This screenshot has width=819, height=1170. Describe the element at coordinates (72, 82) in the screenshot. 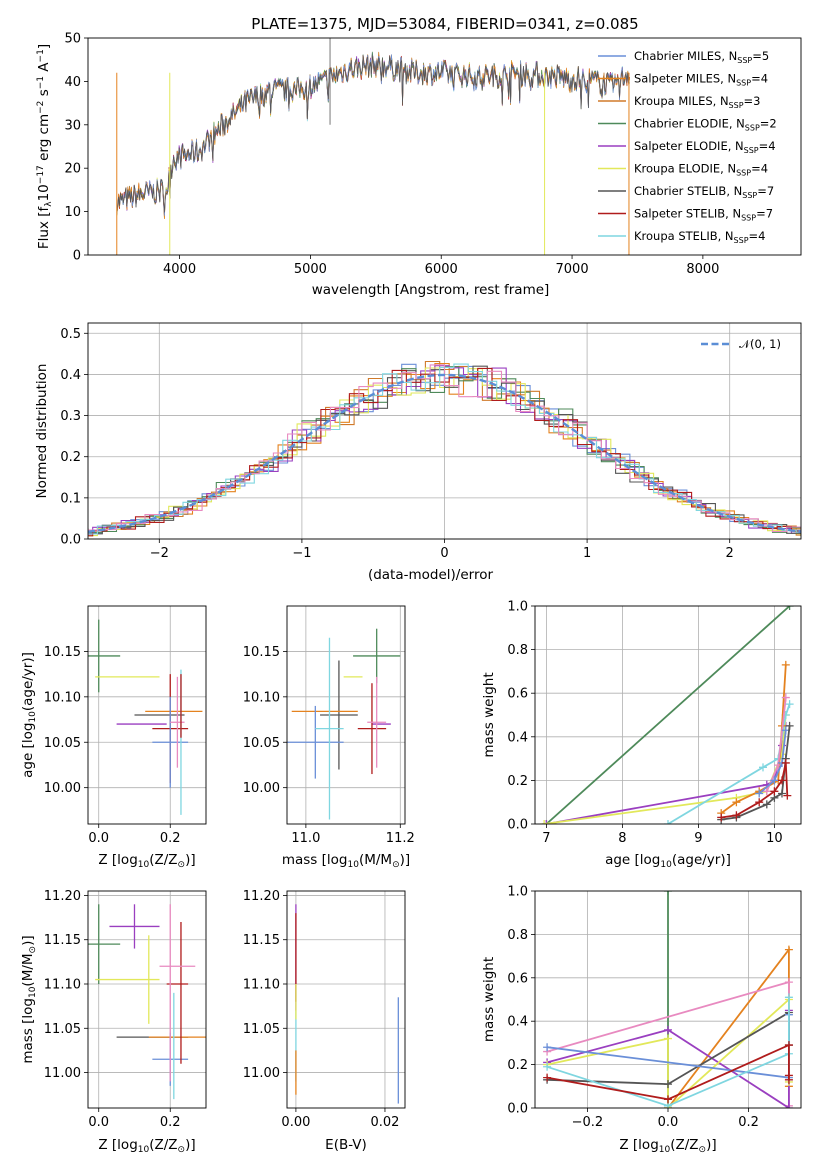

I see `y-tick-label: 40` at that location.